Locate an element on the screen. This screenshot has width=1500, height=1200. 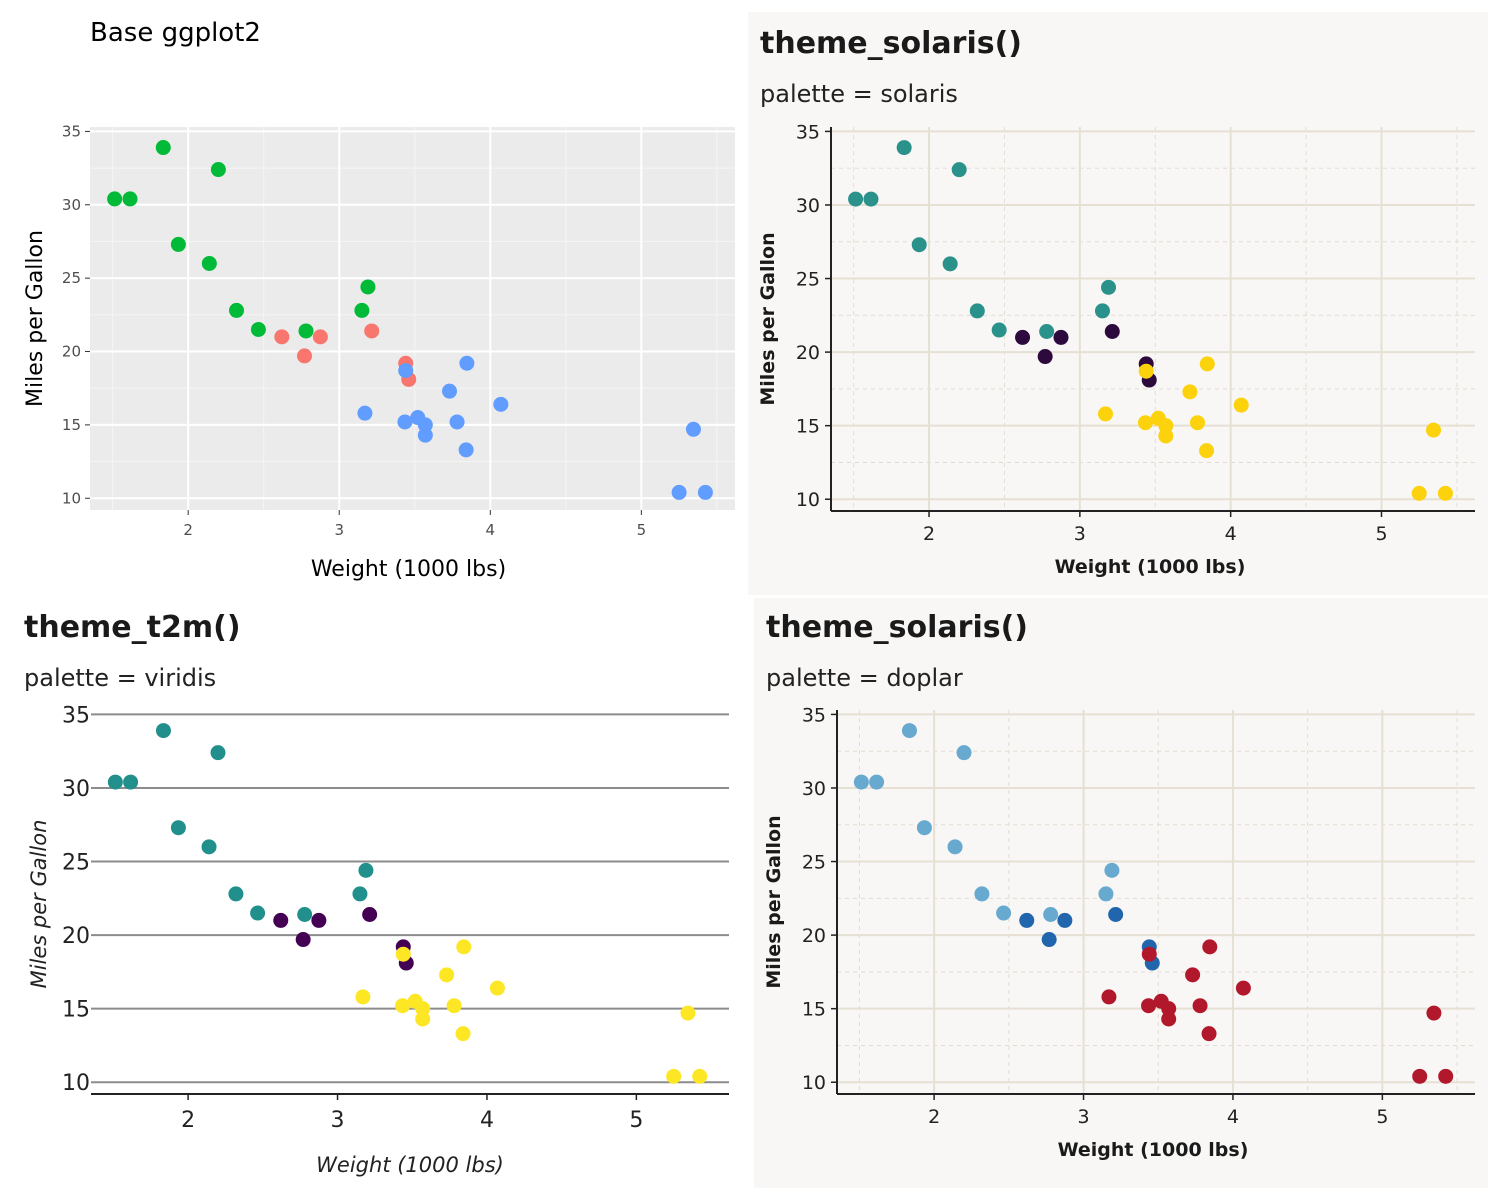
panel-title: theme_t2m() is located at coordinates (132, 627).